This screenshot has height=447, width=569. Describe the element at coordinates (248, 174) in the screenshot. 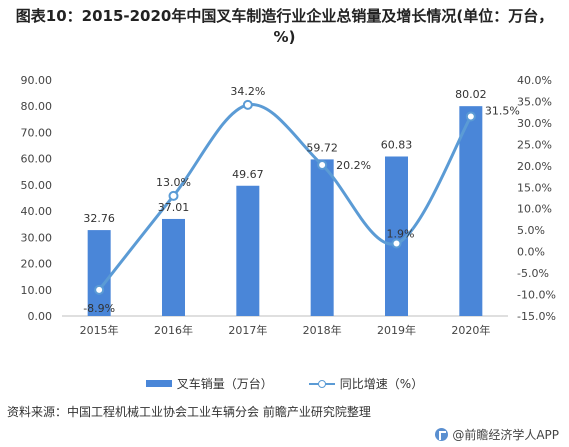

I see `bar-value-label: 49.67` at that location.